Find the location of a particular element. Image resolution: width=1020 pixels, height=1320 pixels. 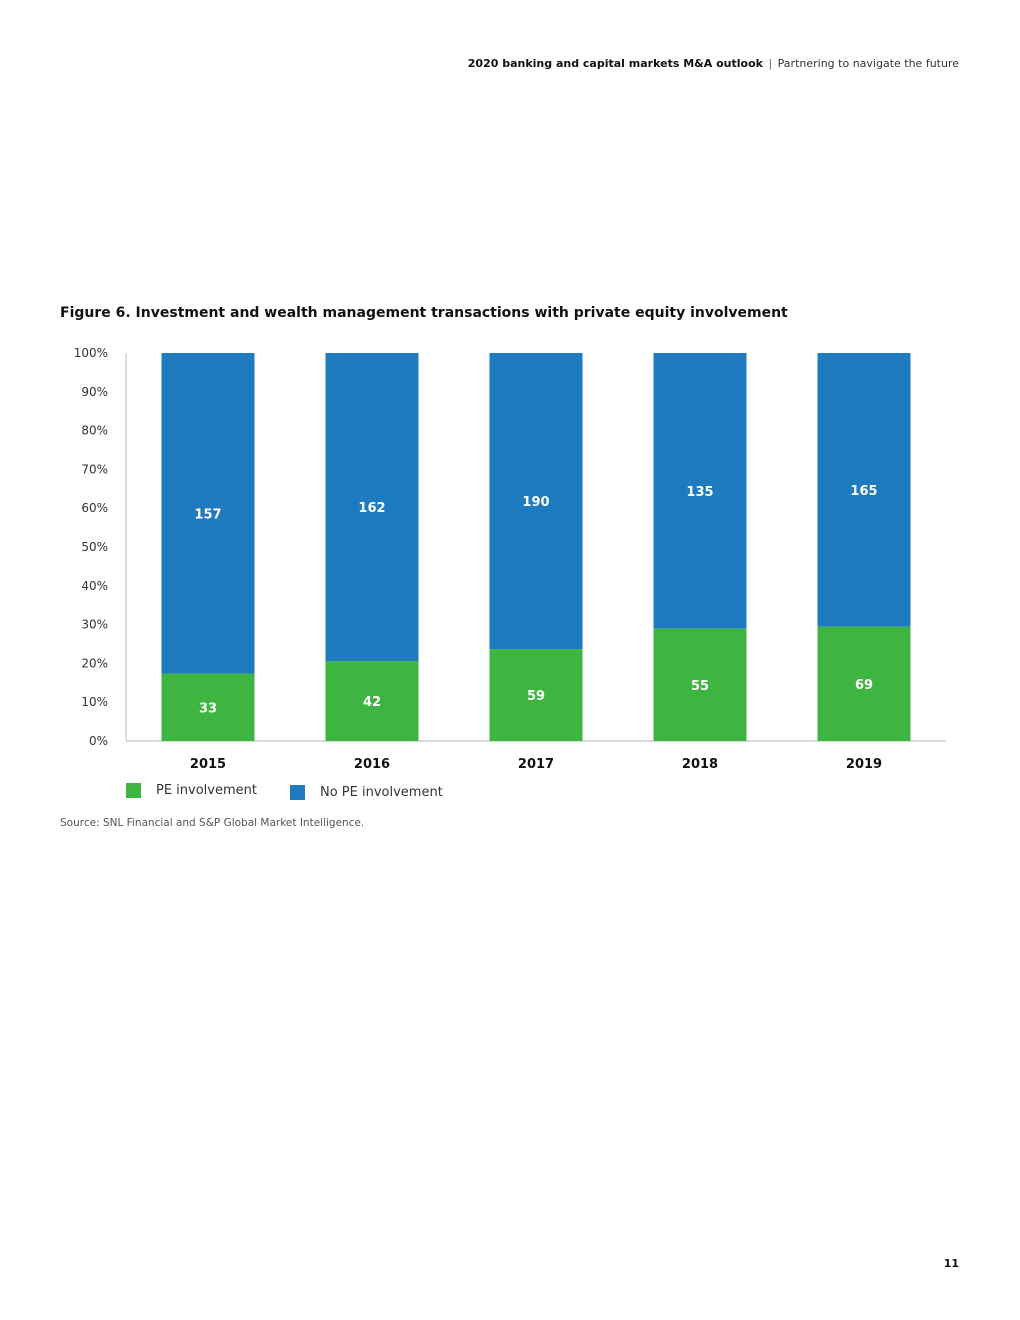

legend-item-no-pe: No PE involvement is located at coordinates (366, 792).